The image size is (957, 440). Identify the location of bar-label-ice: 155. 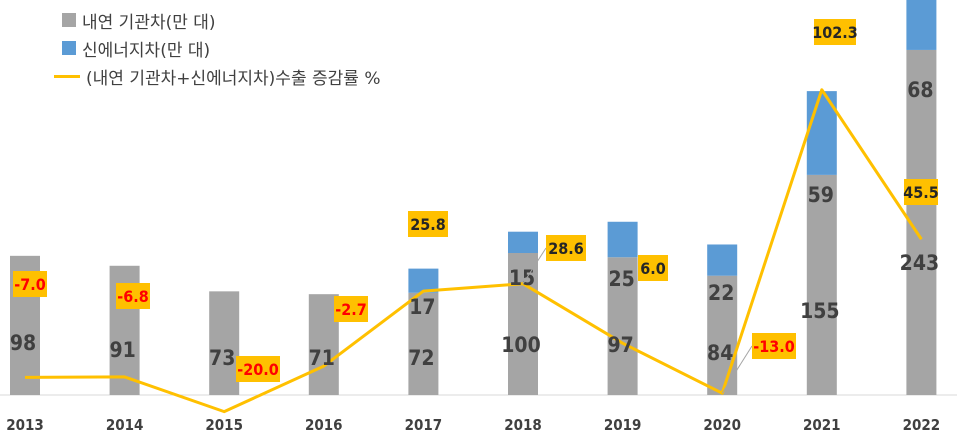
(819, 311).